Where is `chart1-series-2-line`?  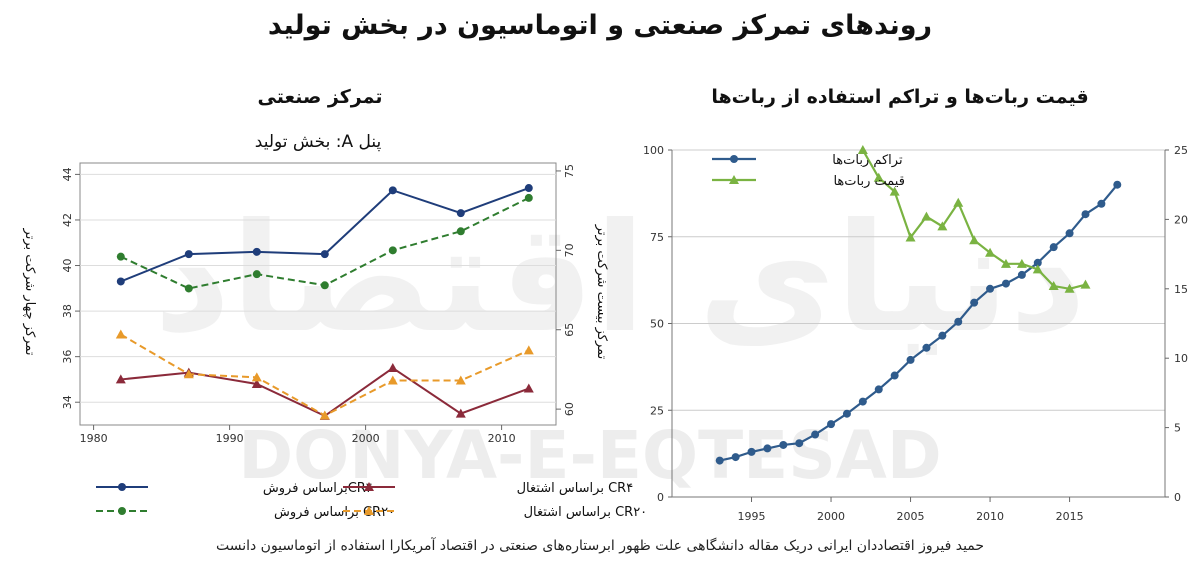 chart1-series-2-line is located at coordinates (325, 392).